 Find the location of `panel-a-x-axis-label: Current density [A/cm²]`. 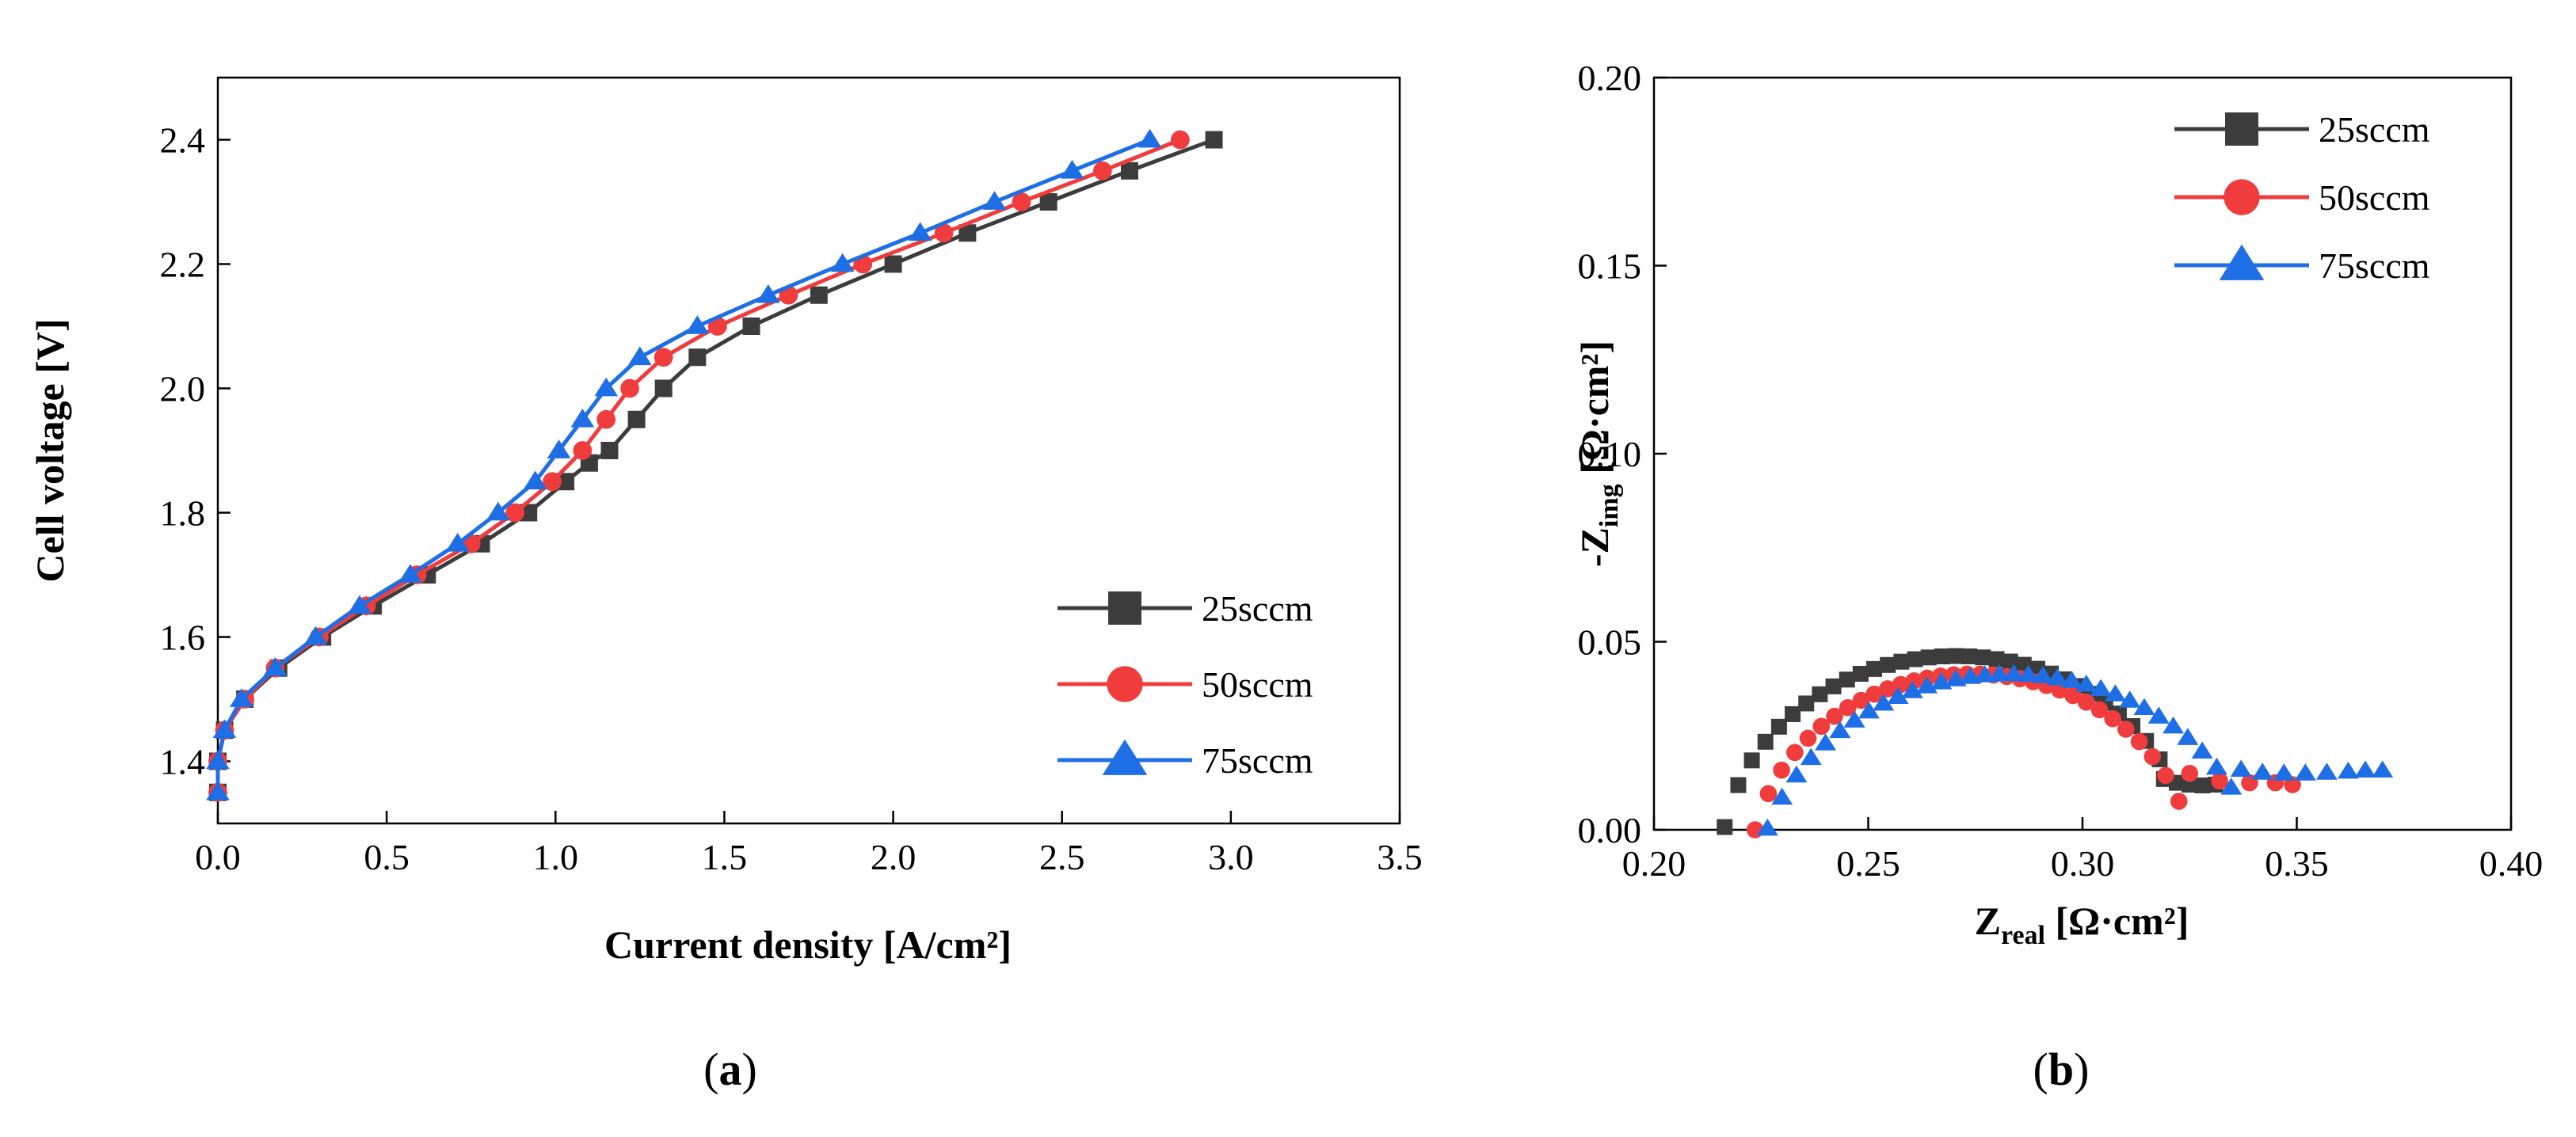

panel-a-x-axis-label: Current density [A/cm²] is located at coordinates (808, 945).